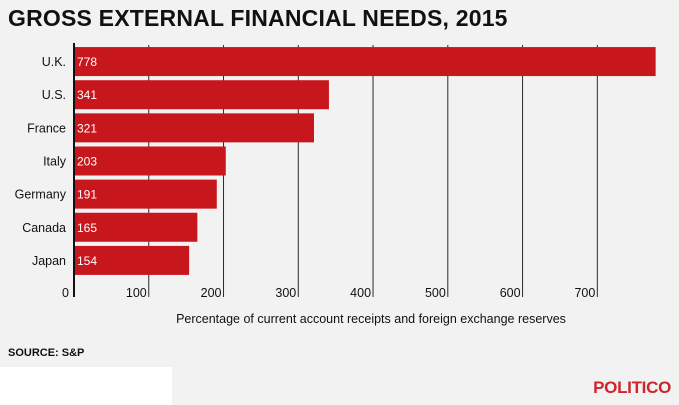 The height and width of the screenshot is (405, 679). I want to click on category-label: U.S., so click(54, 95).